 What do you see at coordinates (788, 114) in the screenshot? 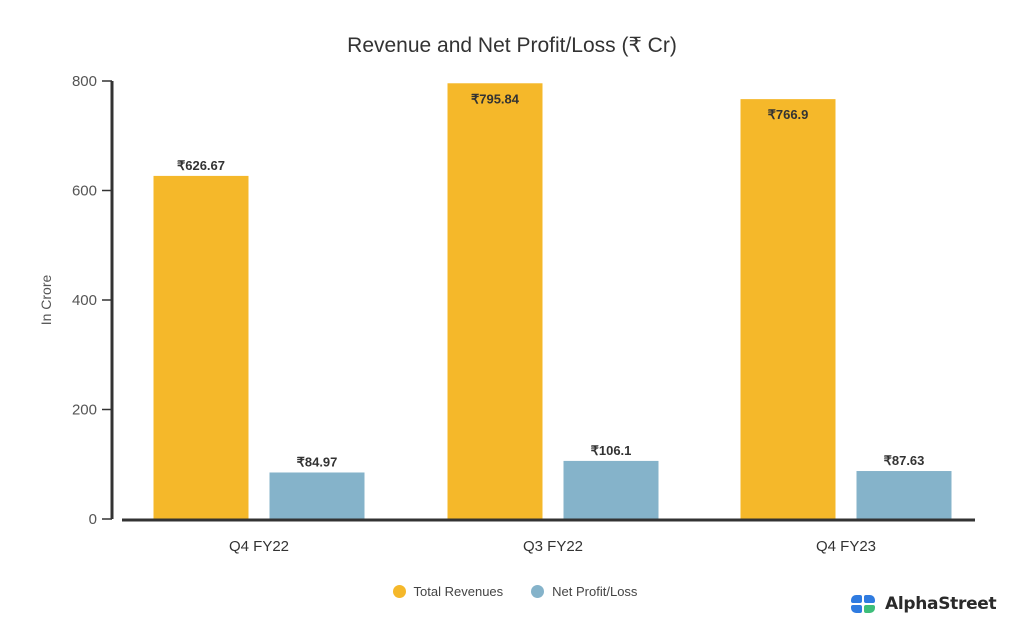
I see `data-label: ₹766.9` at bounding box center [788, 114].